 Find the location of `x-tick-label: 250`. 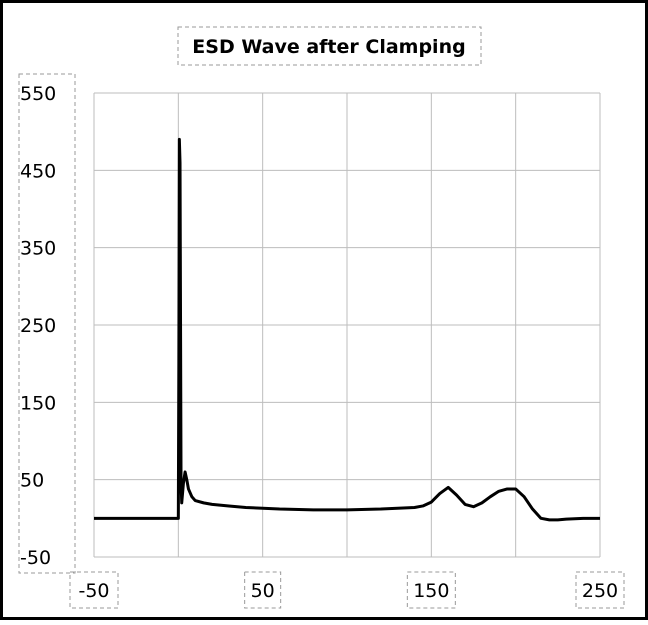

x-tick-label: 250 is located at coordinates (600, 591).